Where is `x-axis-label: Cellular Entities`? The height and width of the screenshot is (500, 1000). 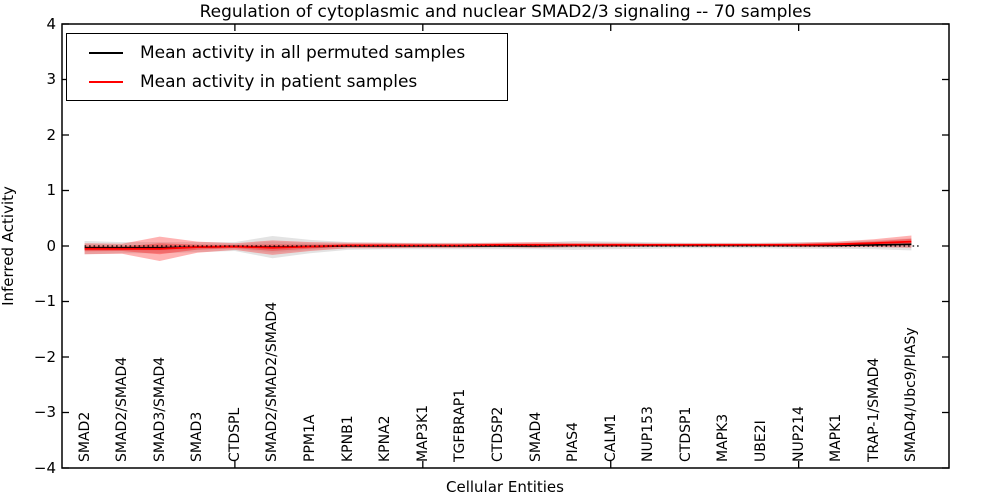
x-axis-label: Cellular Entities is located at coordinates (505, 487).